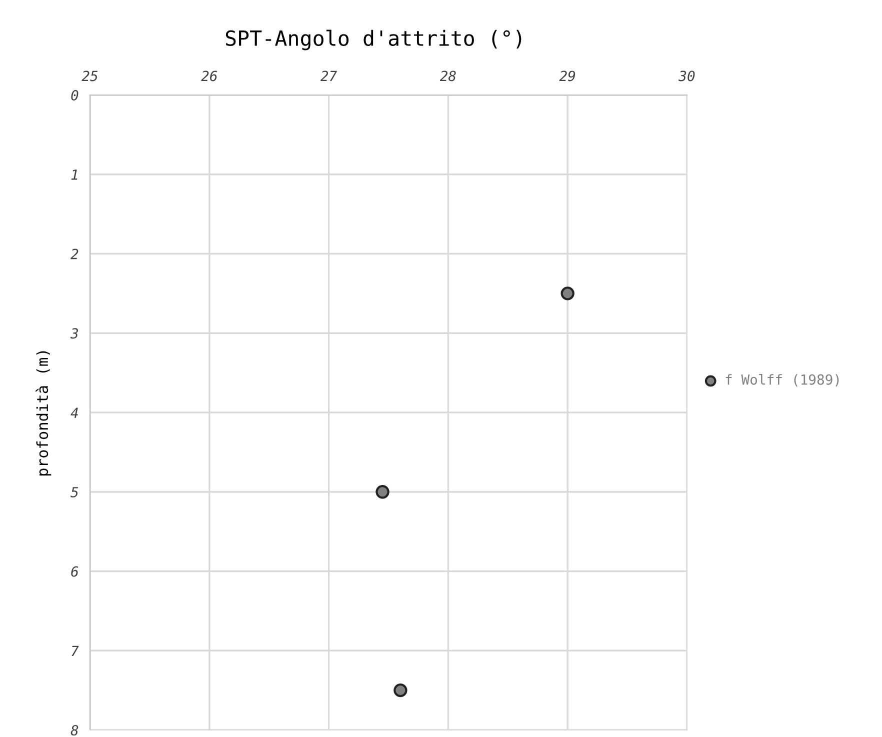 The height and width of the screenshot is (737, 882). What do you see at coordinates (209, 76) in the screenshot?
I see `x-tick-label: 26` at bounding box center [209, 76].